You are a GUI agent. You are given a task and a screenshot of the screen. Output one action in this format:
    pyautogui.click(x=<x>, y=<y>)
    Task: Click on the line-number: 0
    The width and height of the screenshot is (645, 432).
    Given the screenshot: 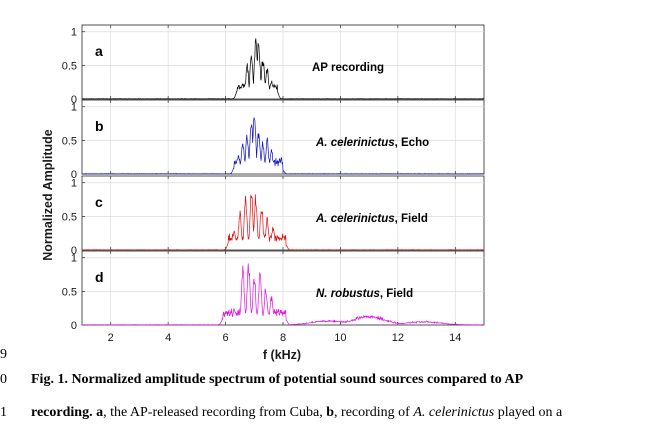 What is the action you would take?
    pyautogui.click(x=3, y=379)
    